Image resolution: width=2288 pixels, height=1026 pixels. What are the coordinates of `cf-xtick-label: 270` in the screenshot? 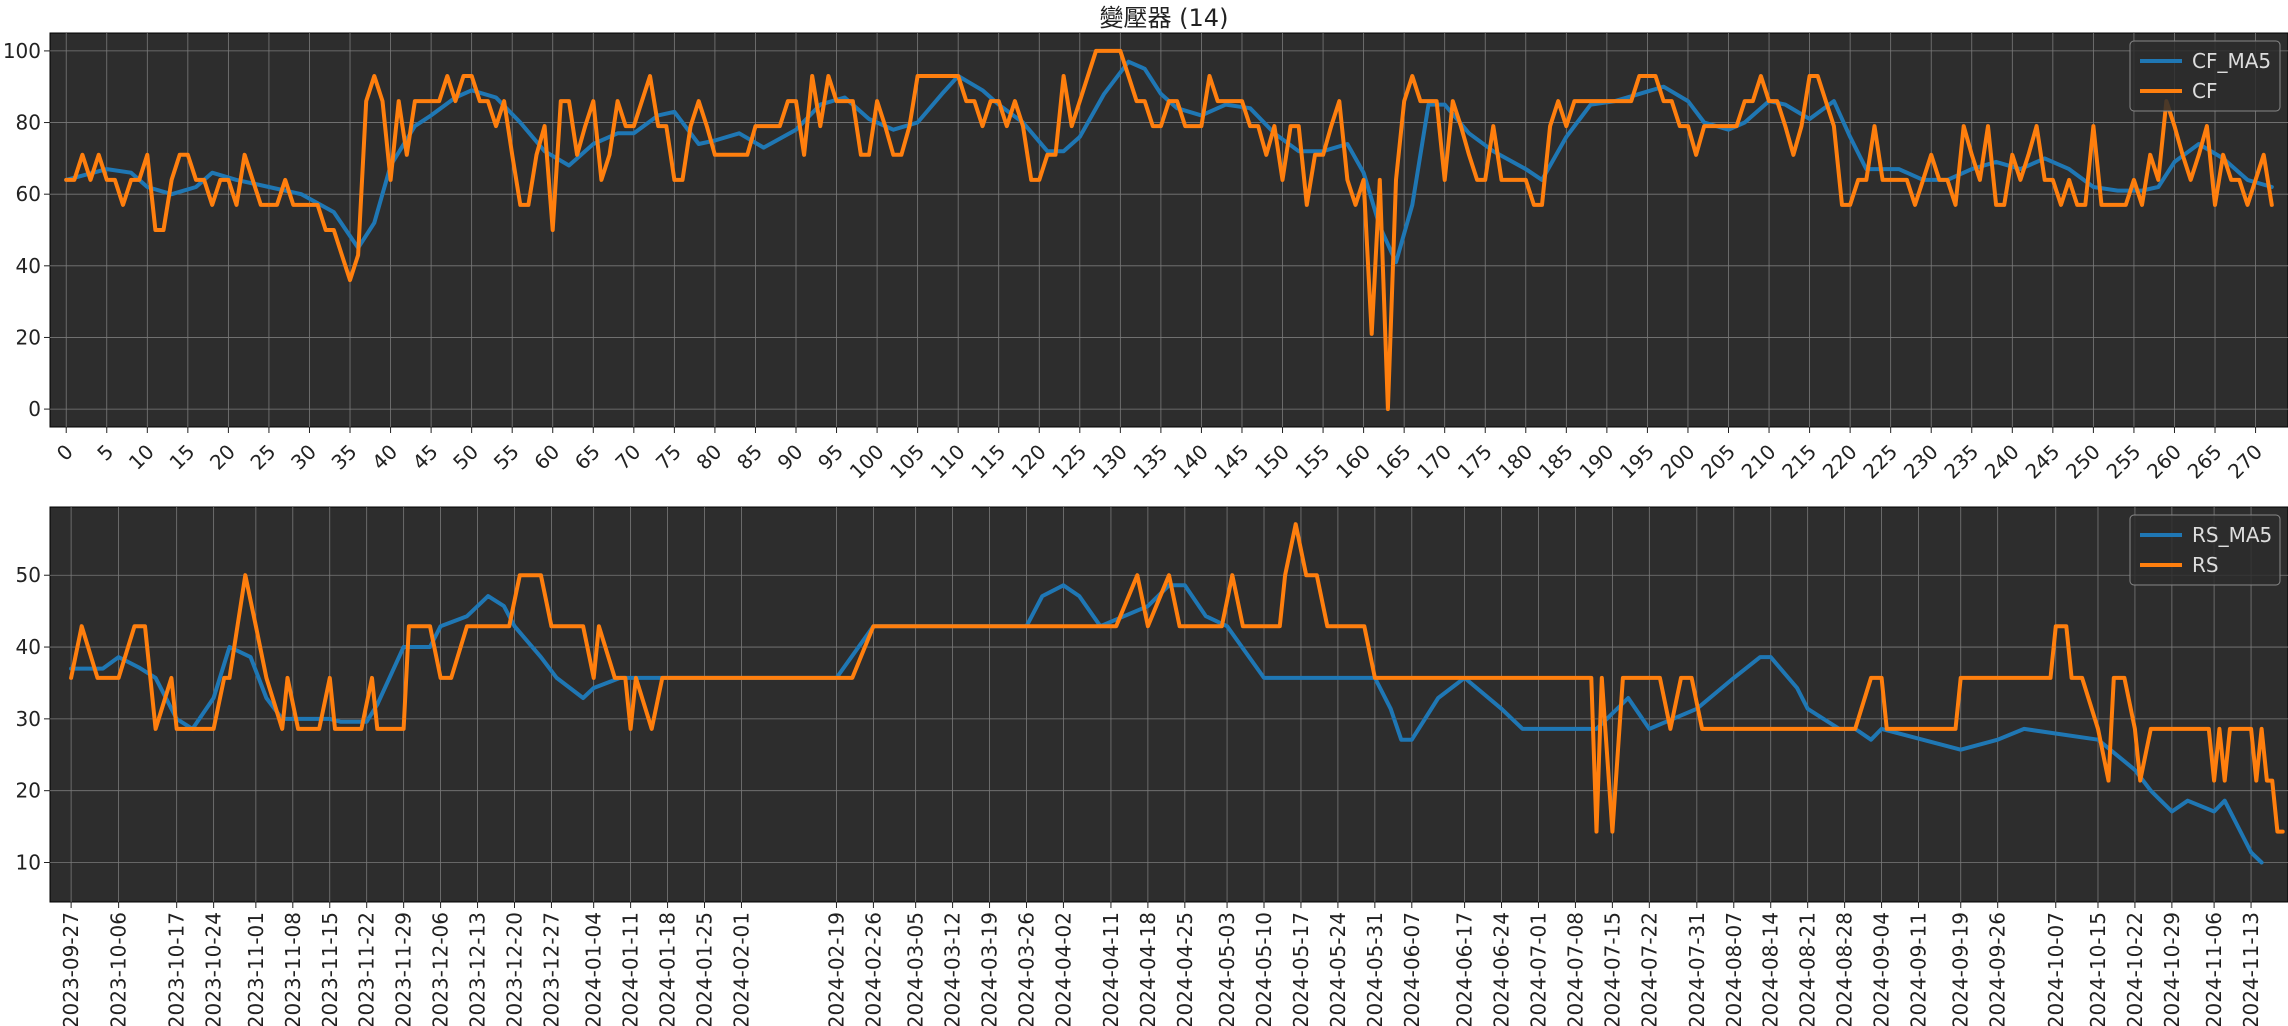 It's located at (2245, 462).